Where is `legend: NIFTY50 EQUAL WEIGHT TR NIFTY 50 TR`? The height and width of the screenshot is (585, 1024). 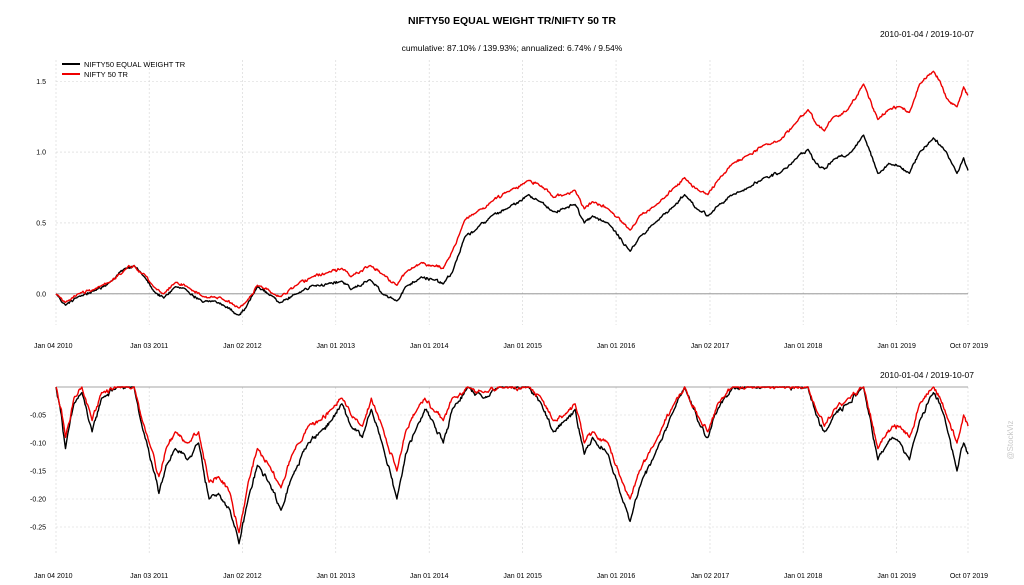
legend: NIFTY50 EQUAL WEIGHT TR NIFTY 50 TR is located at coordinates (124, 69).